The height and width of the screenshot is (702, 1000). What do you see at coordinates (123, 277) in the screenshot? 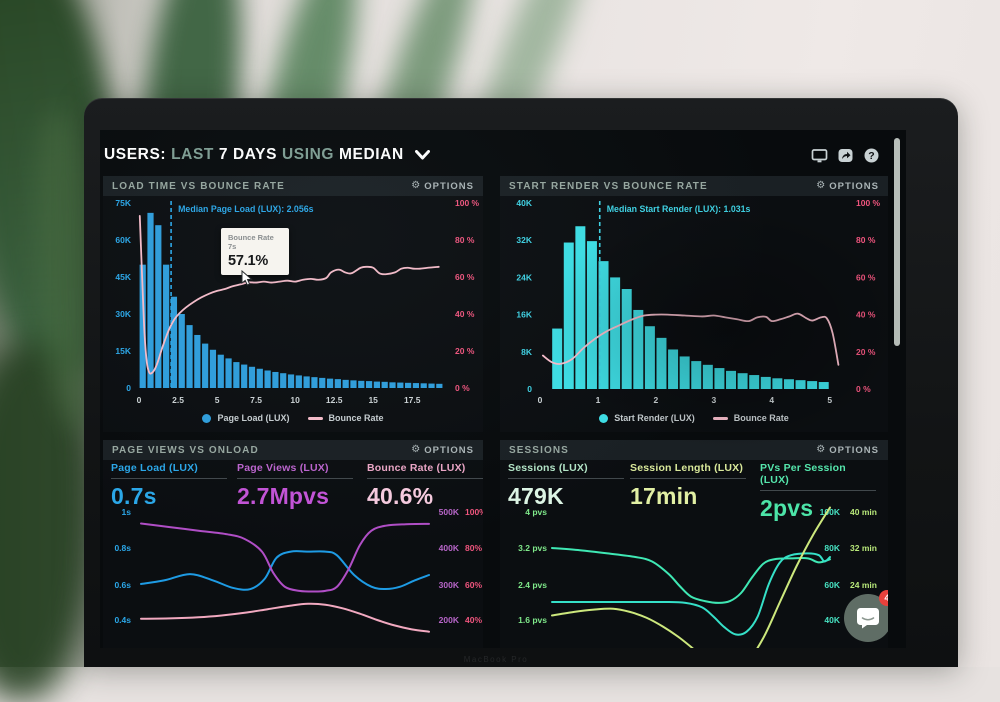
I see `axis-label: 45K` at bounding box center [123, 277].